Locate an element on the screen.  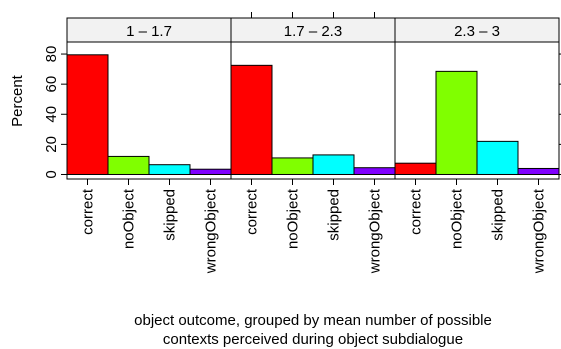
y-axis-title: Percent is located at coordinates (17, 100).